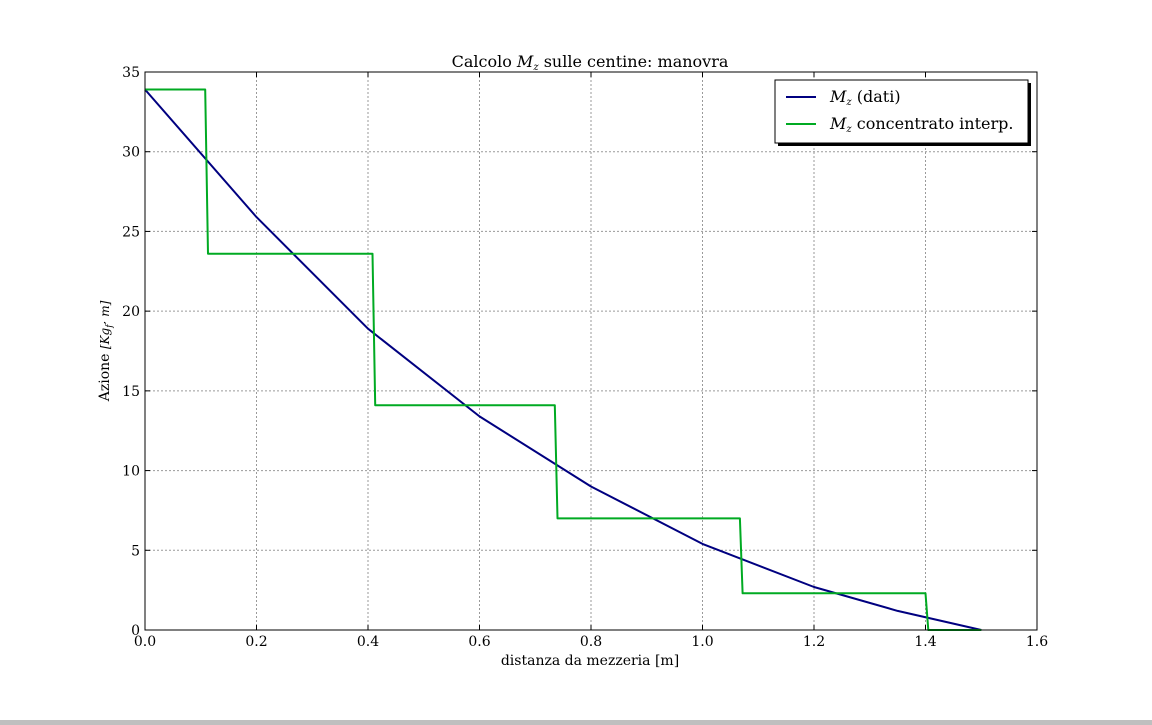 Image resolution: width=1152 pixels, height=725 pixels. What do you see at coordinates (590, 661) in the screenshot?
I see `x-axis-label: distanza da mezzeria [m]` at bounding box center [590, 661].